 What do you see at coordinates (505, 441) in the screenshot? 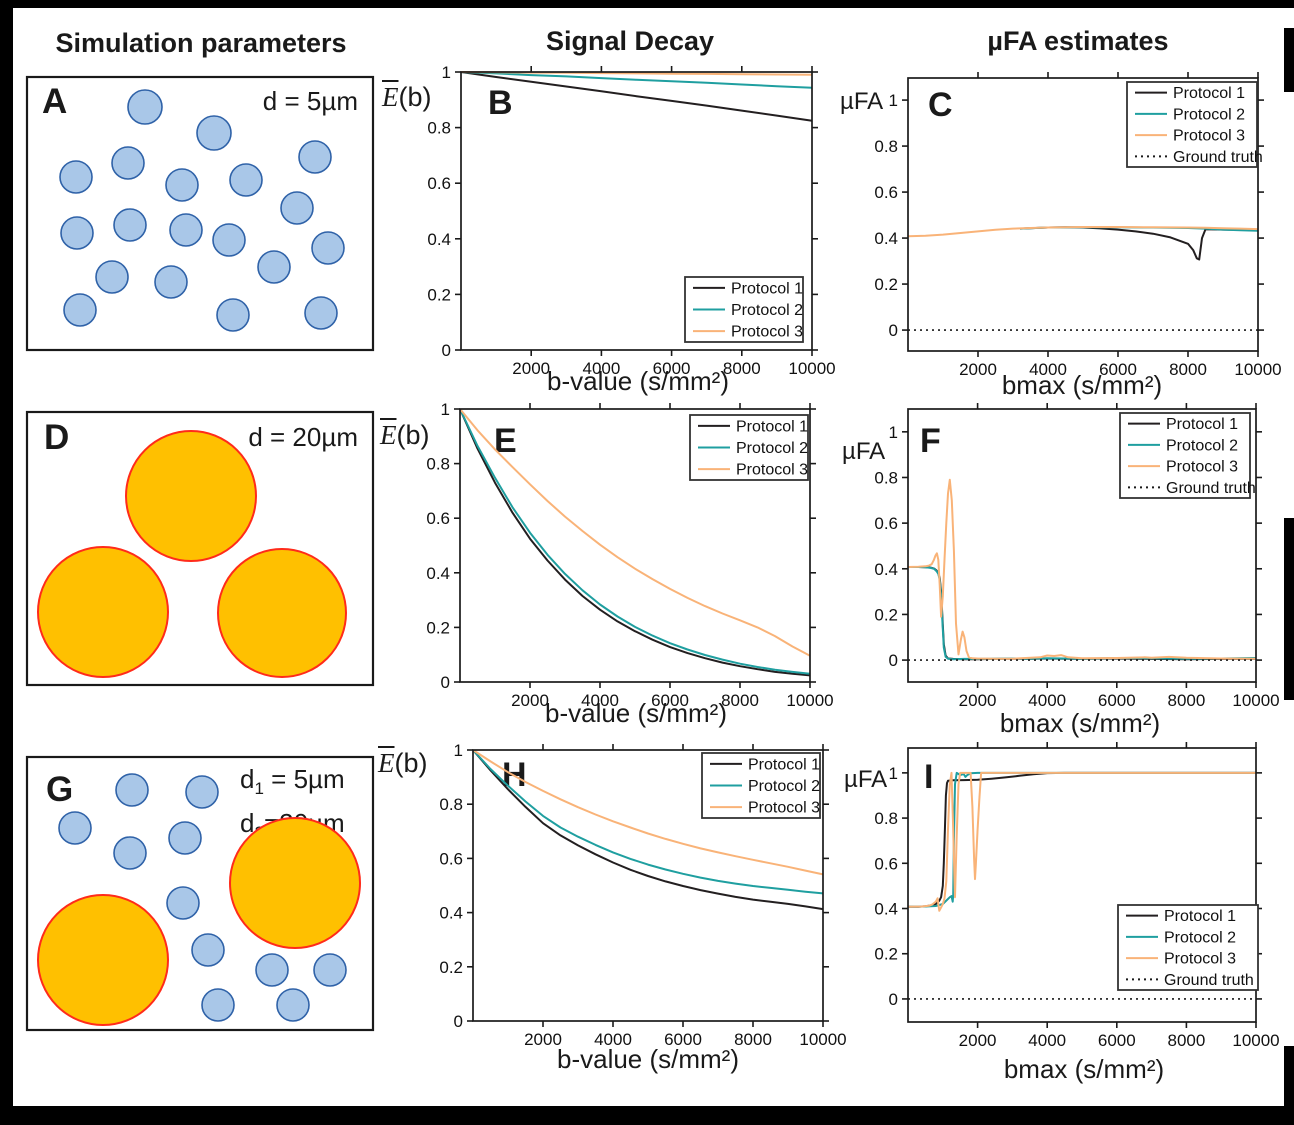
I see `panel-letter-e: E` at bounding box center [505, 441].